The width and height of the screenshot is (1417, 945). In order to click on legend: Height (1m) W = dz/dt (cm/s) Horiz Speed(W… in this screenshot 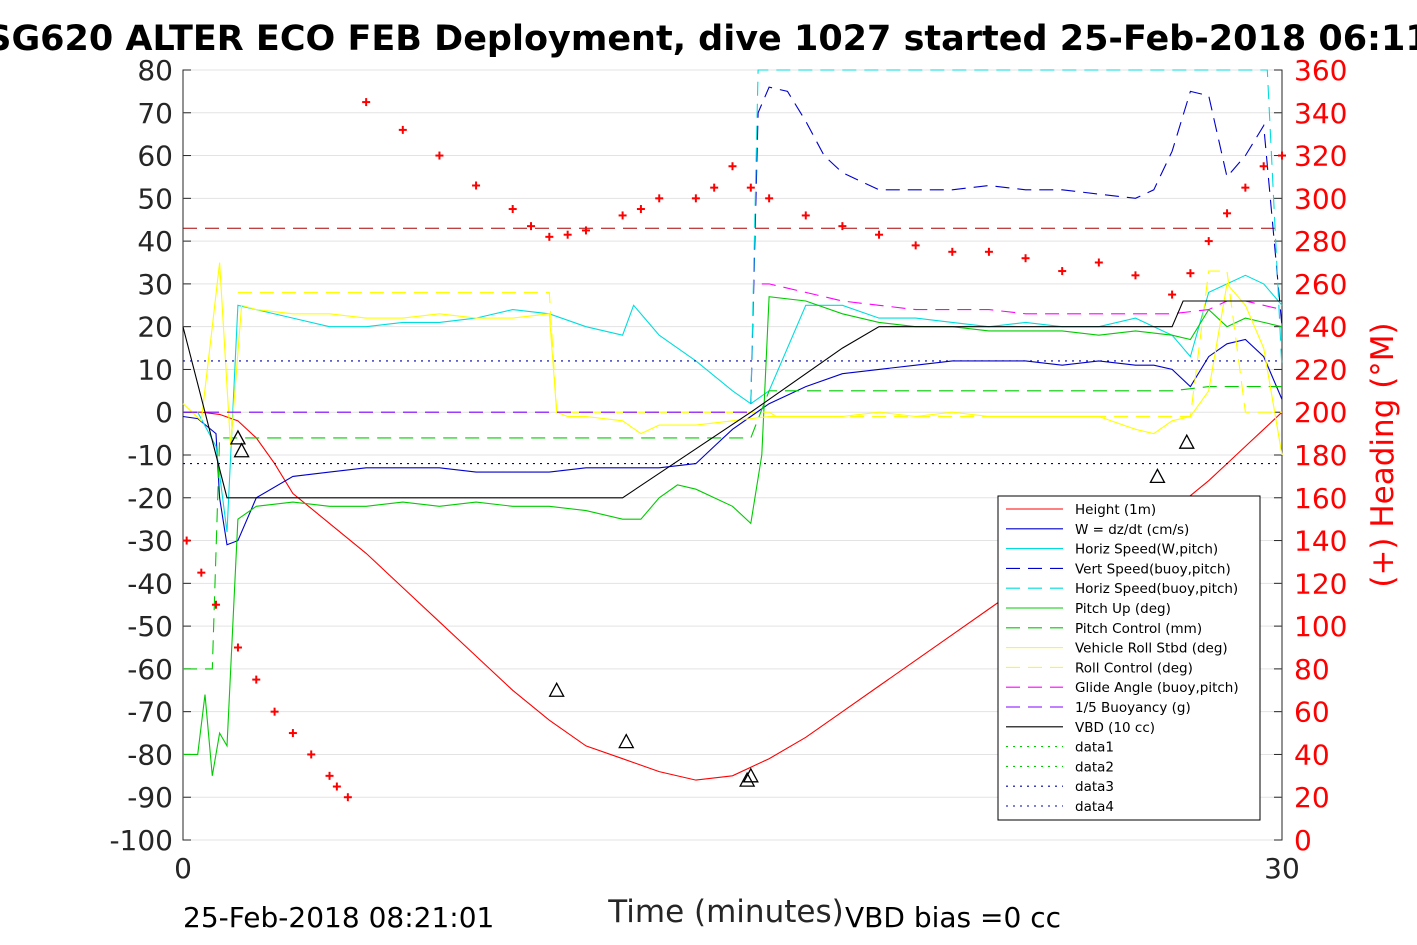, I will do `click(1129, 658)`.